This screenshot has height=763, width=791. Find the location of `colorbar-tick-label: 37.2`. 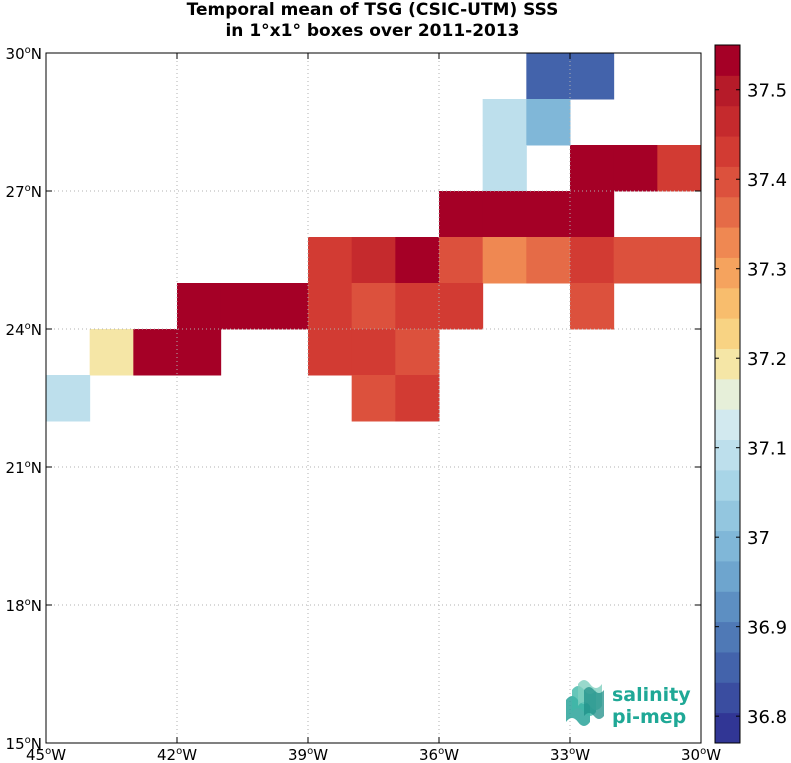

colorbar-tick-label: 37.2 is located at coordinates (767, 359).